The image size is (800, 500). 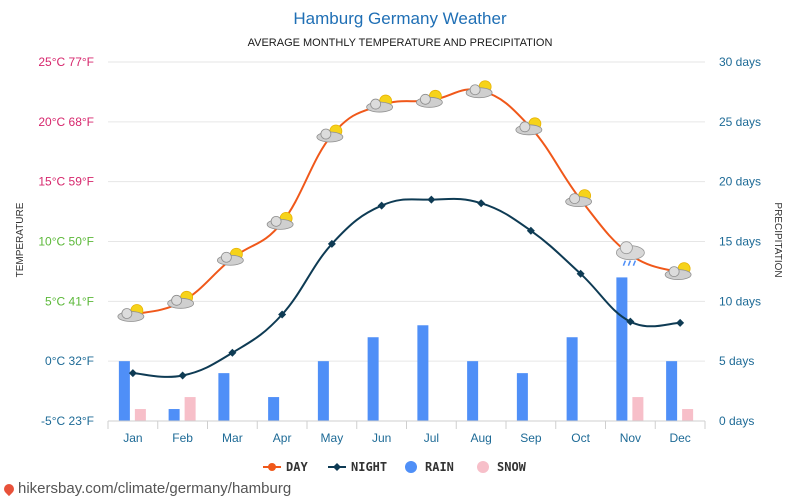 I want to click on x-tick-label: Dec, so click(x=679, y=438).